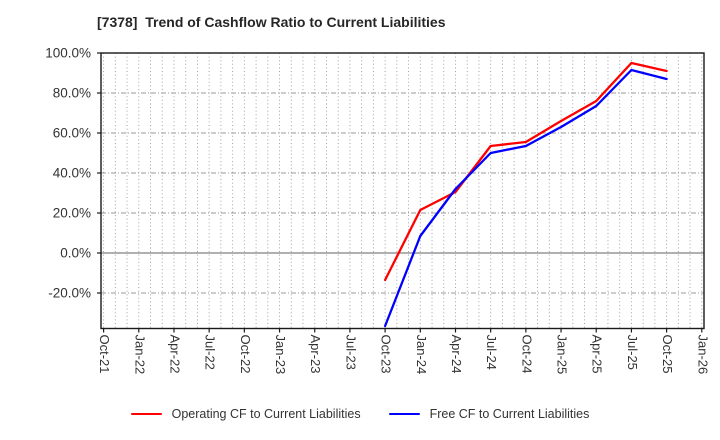 The width and height of the screenshot is (720, 440). I want to click on svg-text: Oct-25, so click(667, 354).